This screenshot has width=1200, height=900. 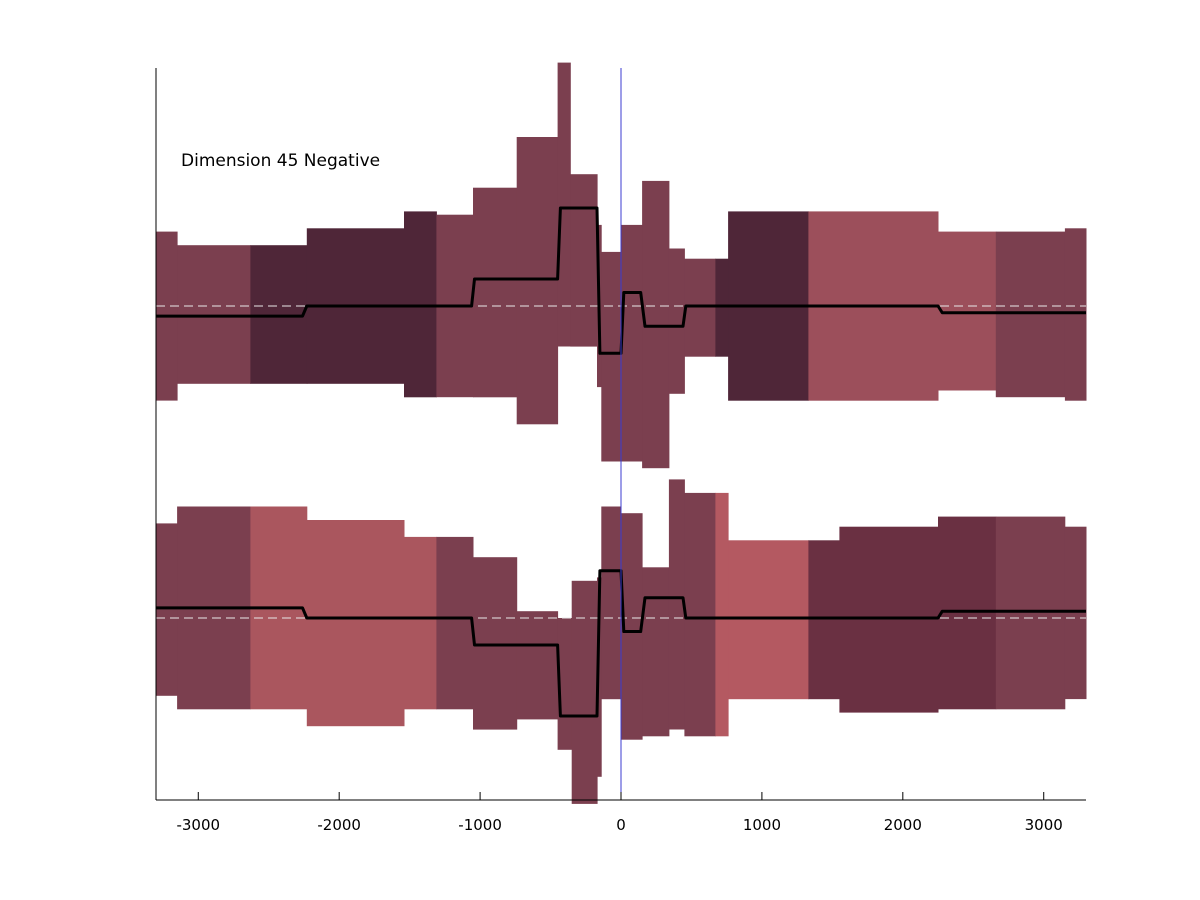 What do you see at coordinates (480, 825) in the screenshot?
I see `x-tick-label-2: -1000` at bounding box center [480, 825].